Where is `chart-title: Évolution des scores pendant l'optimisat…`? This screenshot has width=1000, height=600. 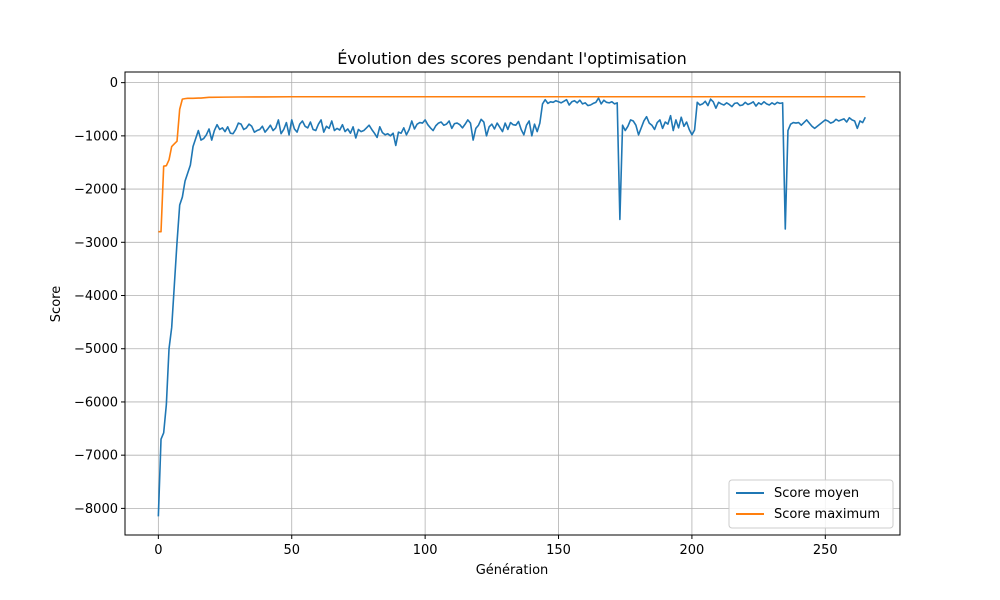
chart-title: Évolution des scores pendant l'optimisat… is located at coordinates (511, 58).